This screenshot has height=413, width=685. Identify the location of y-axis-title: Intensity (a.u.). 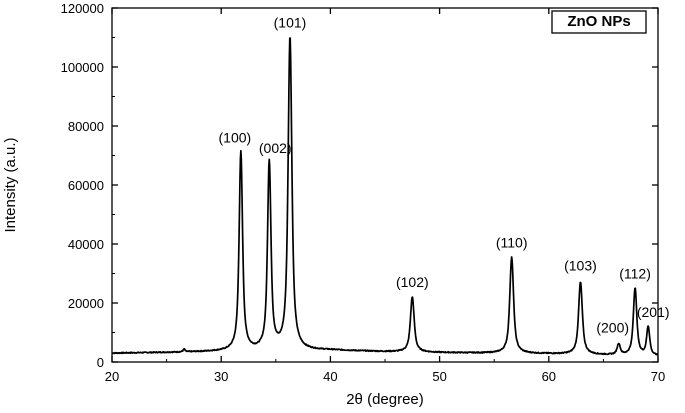
(10, 184).